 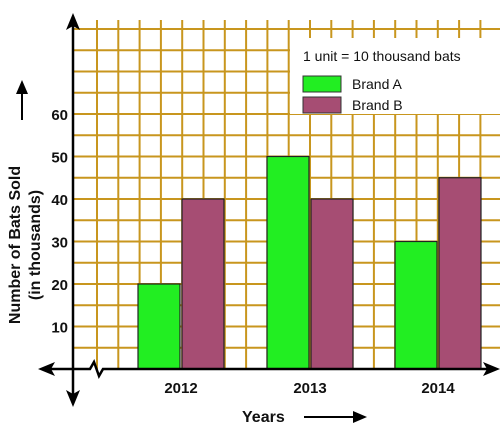 I want to click on x-axis-line, so click(x=268, y=369).